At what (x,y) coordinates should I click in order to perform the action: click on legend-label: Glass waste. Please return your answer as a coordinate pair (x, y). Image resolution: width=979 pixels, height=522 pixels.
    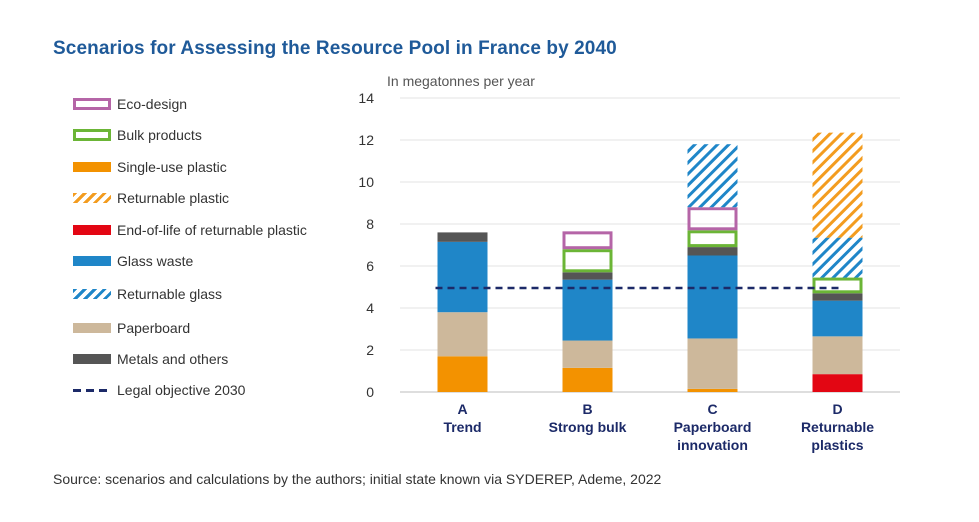
    Looking at the image, I should click on (155, 261).